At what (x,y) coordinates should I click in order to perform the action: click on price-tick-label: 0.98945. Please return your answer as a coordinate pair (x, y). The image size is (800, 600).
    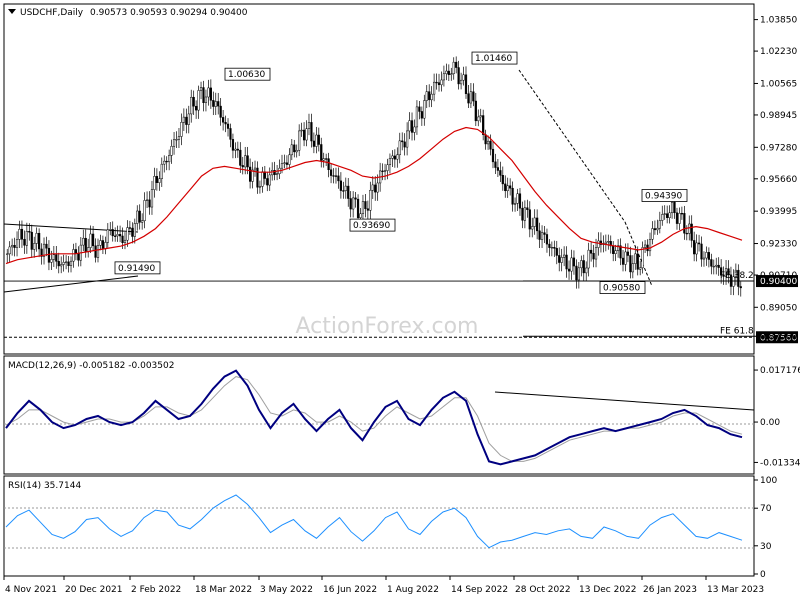
    Looking at the image, I should click on (778, 116).